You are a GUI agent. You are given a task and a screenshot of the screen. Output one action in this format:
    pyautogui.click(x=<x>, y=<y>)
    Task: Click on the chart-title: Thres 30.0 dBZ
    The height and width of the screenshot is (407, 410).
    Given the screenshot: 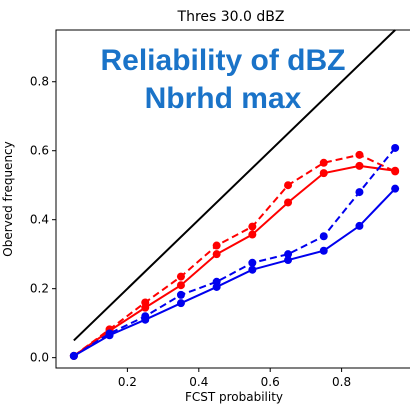 What is the action you would take?
    pyautogui.click(x=231, y=17)
    